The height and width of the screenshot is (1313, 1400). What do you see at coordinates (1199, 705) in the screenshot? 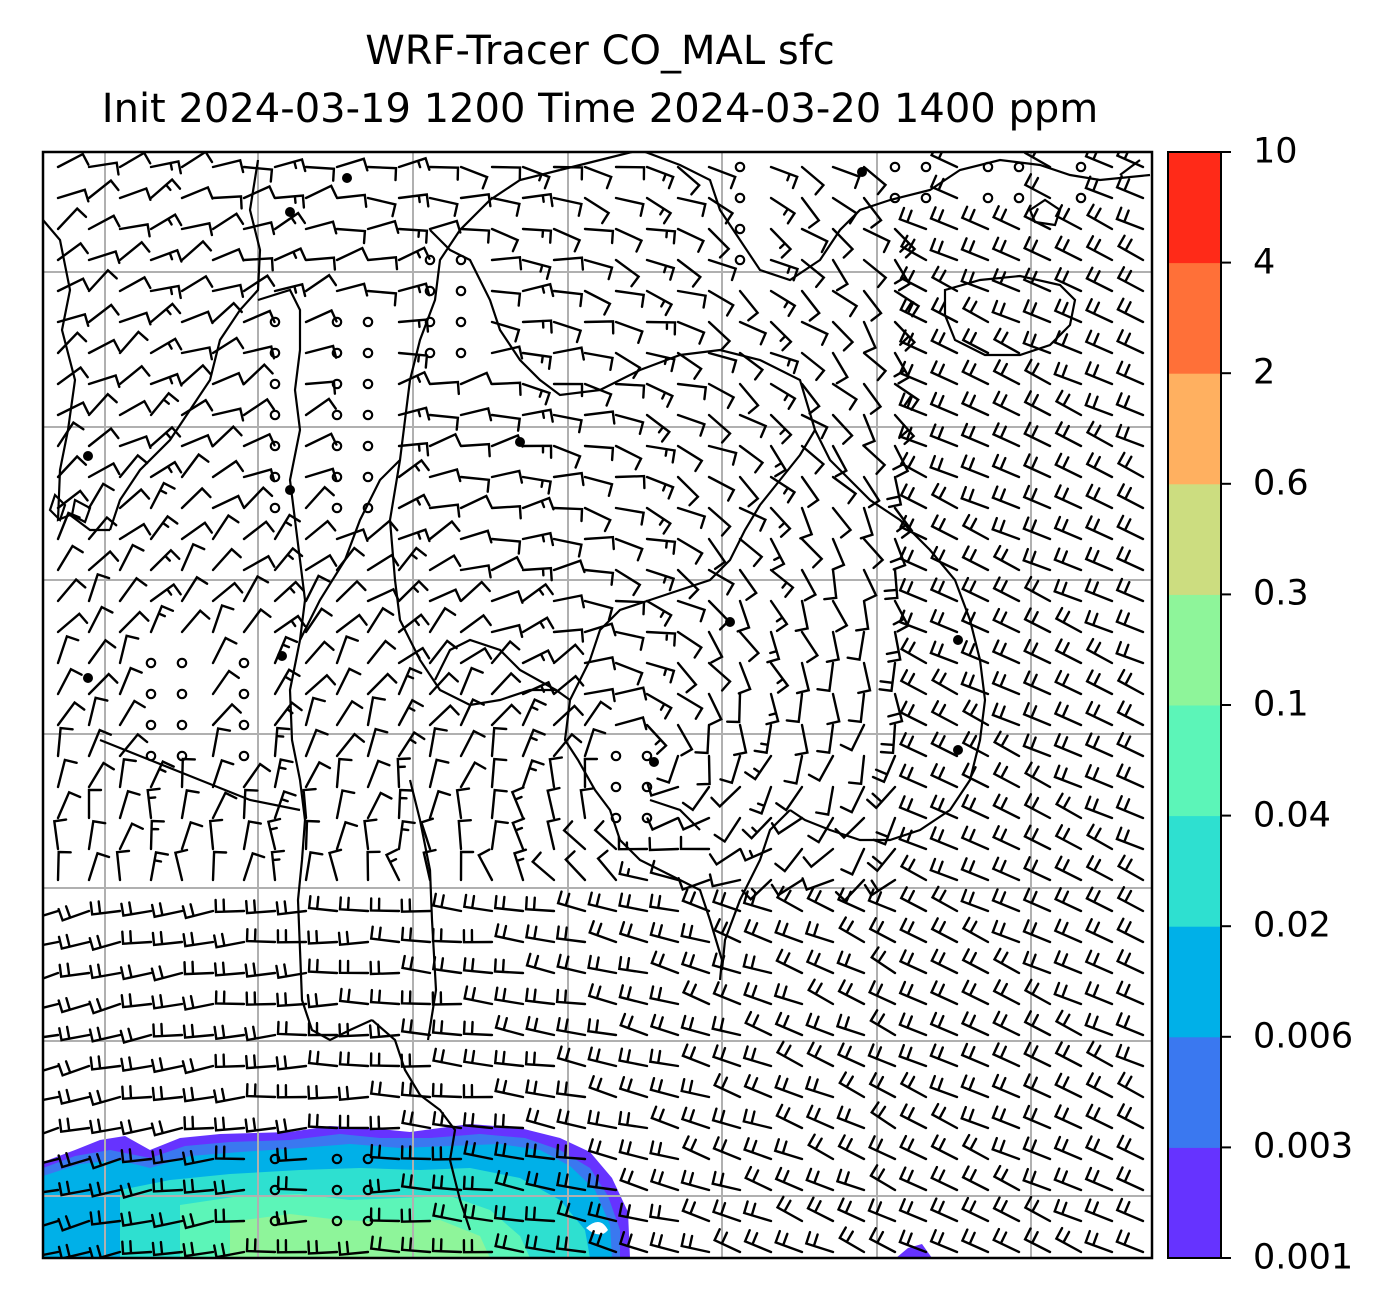
I see `colorbar` at bounding box center [1199, 705].